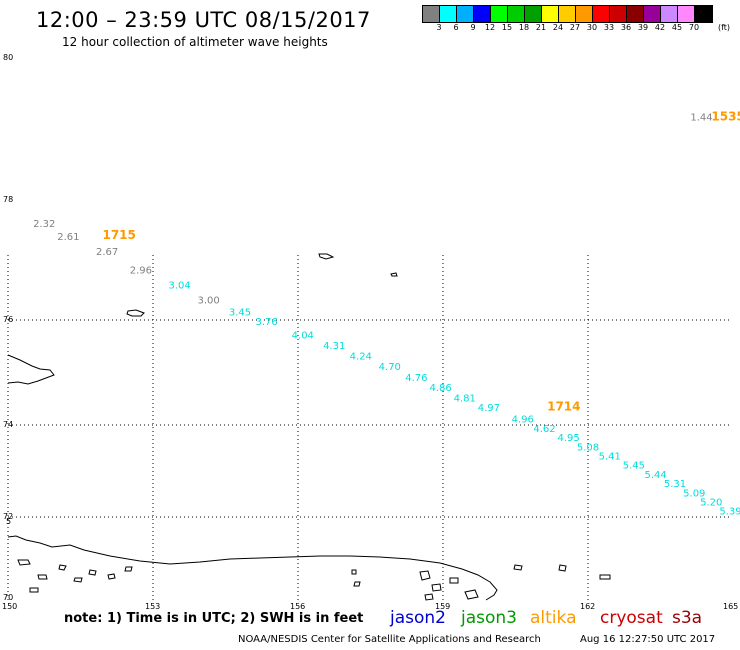 This screenshot has width=740, height=650. I want to click on wave-height-label: 5.44, so click(655, 475).